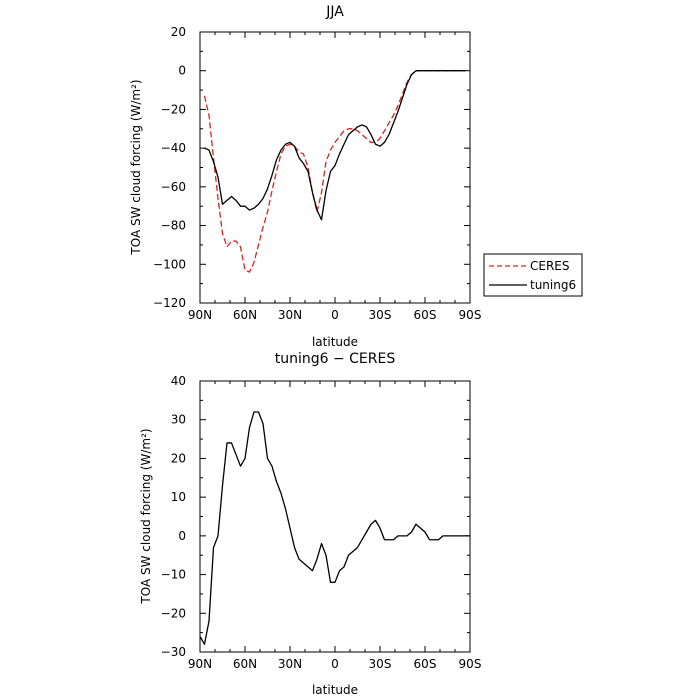 The width and height of the screenshot is (700, 700). What do you see at coordinates (178, 420) in the screenshot?
I see `y-tick-label: 30` at bounding box center [178, 420].